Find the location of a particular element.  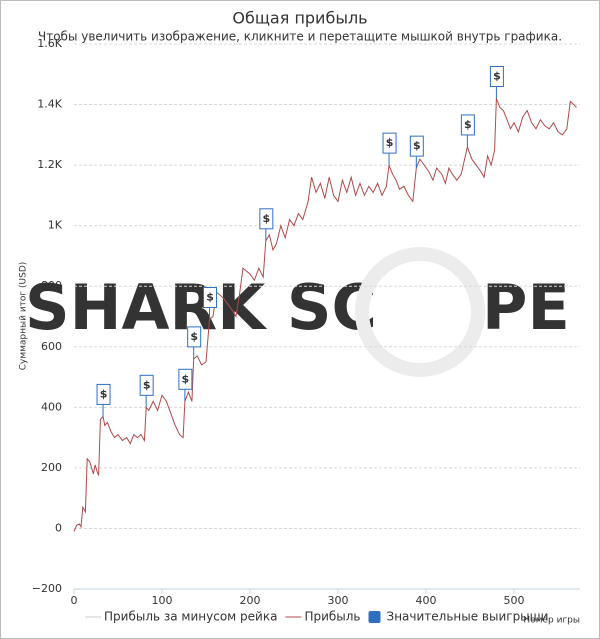

legend-swatch is located at coordinates (374, 617).